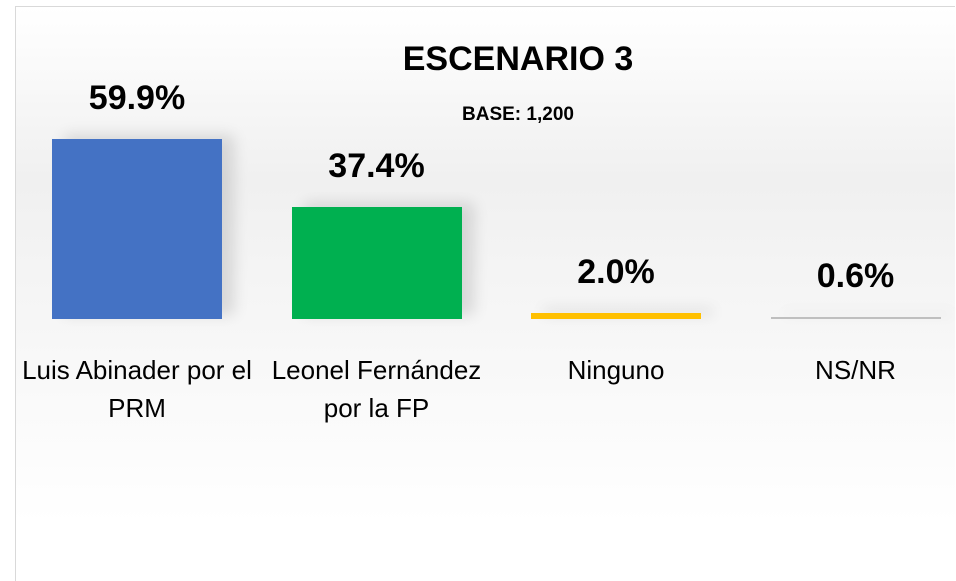  Describe the element at coordinates (846, 276) in the screenshot. I see `value-label: 0.6%` at that location.